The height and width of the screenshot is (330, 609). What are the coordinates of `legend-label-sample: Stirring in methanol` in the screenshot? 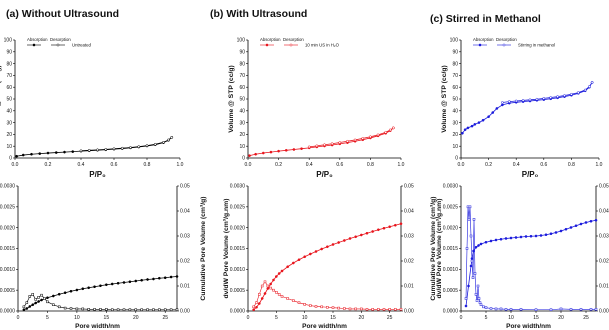 It's located at (536, 45).